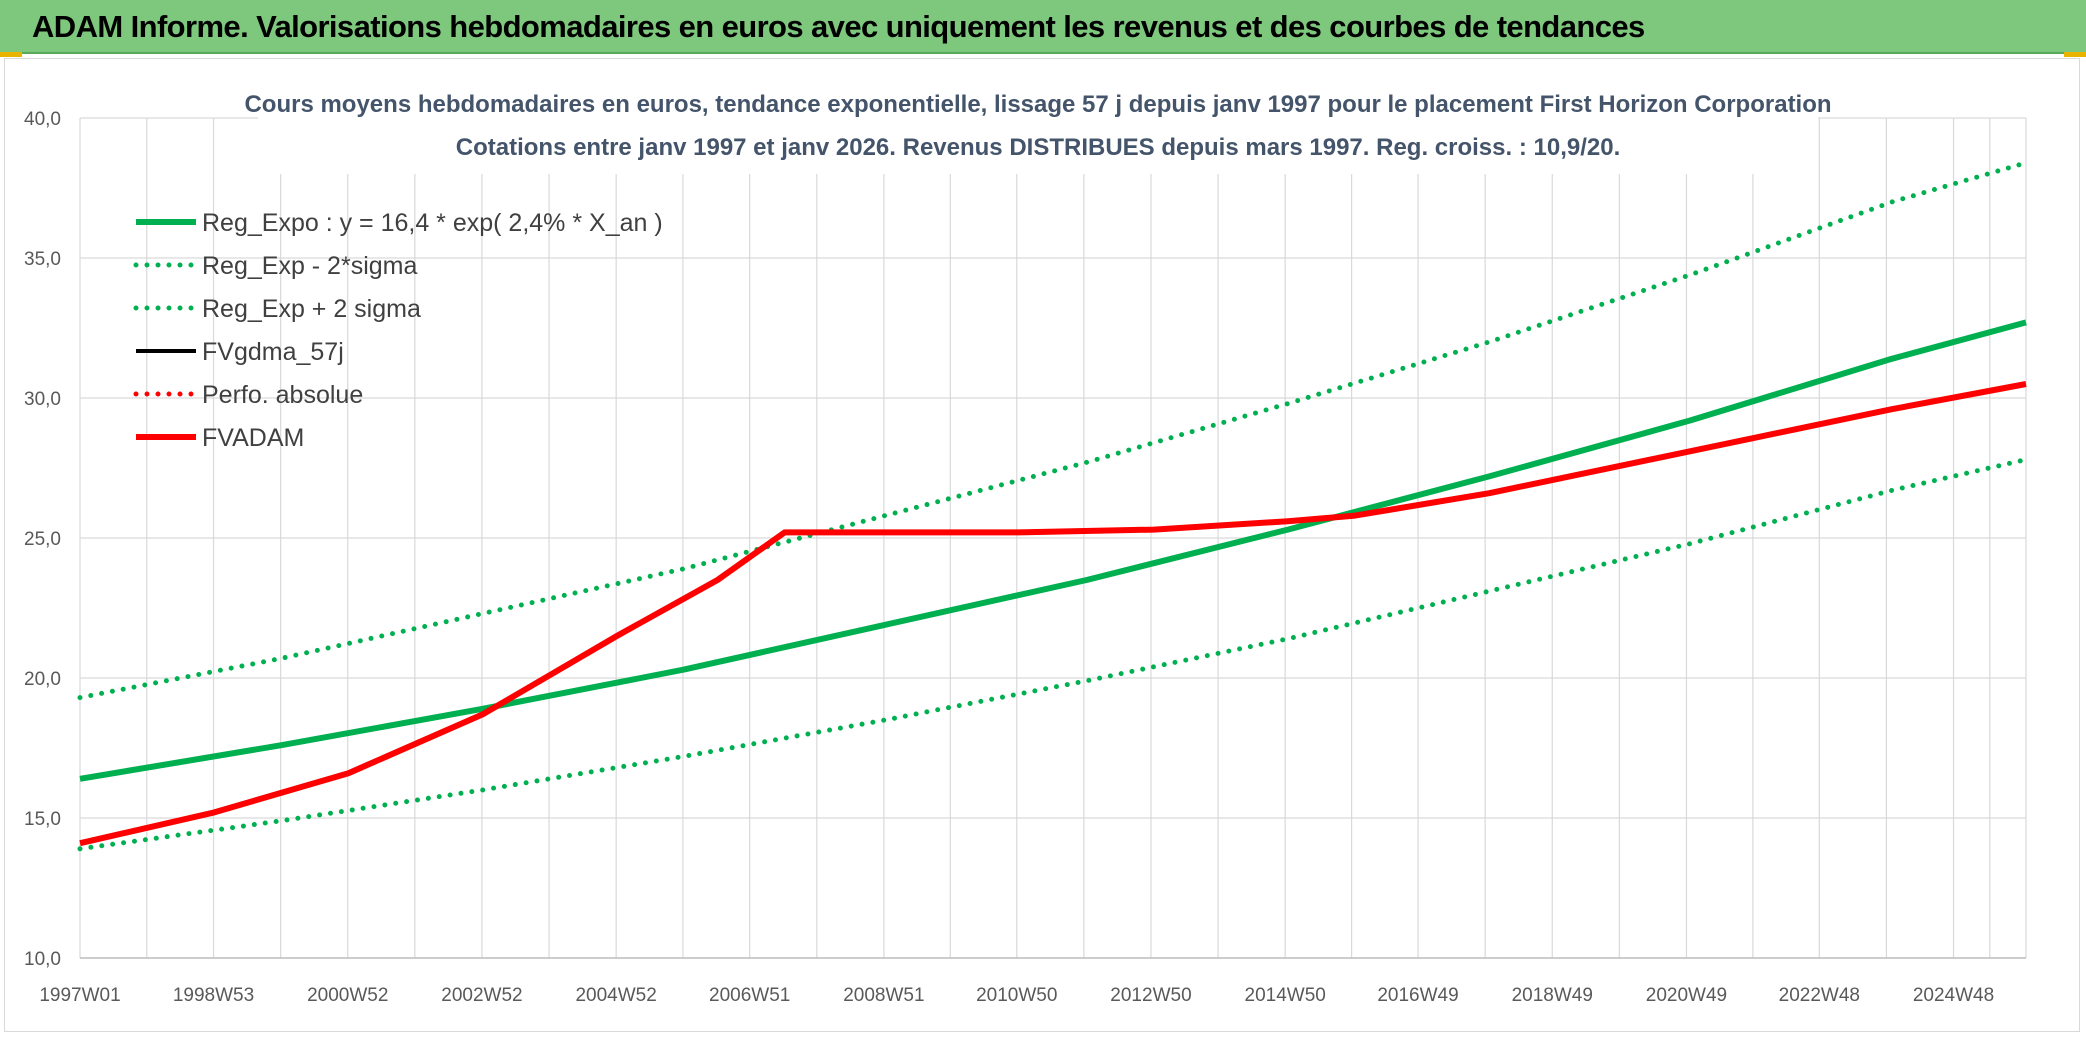  I want to click on x-tick-label: 1997W01, so click(79, 995).